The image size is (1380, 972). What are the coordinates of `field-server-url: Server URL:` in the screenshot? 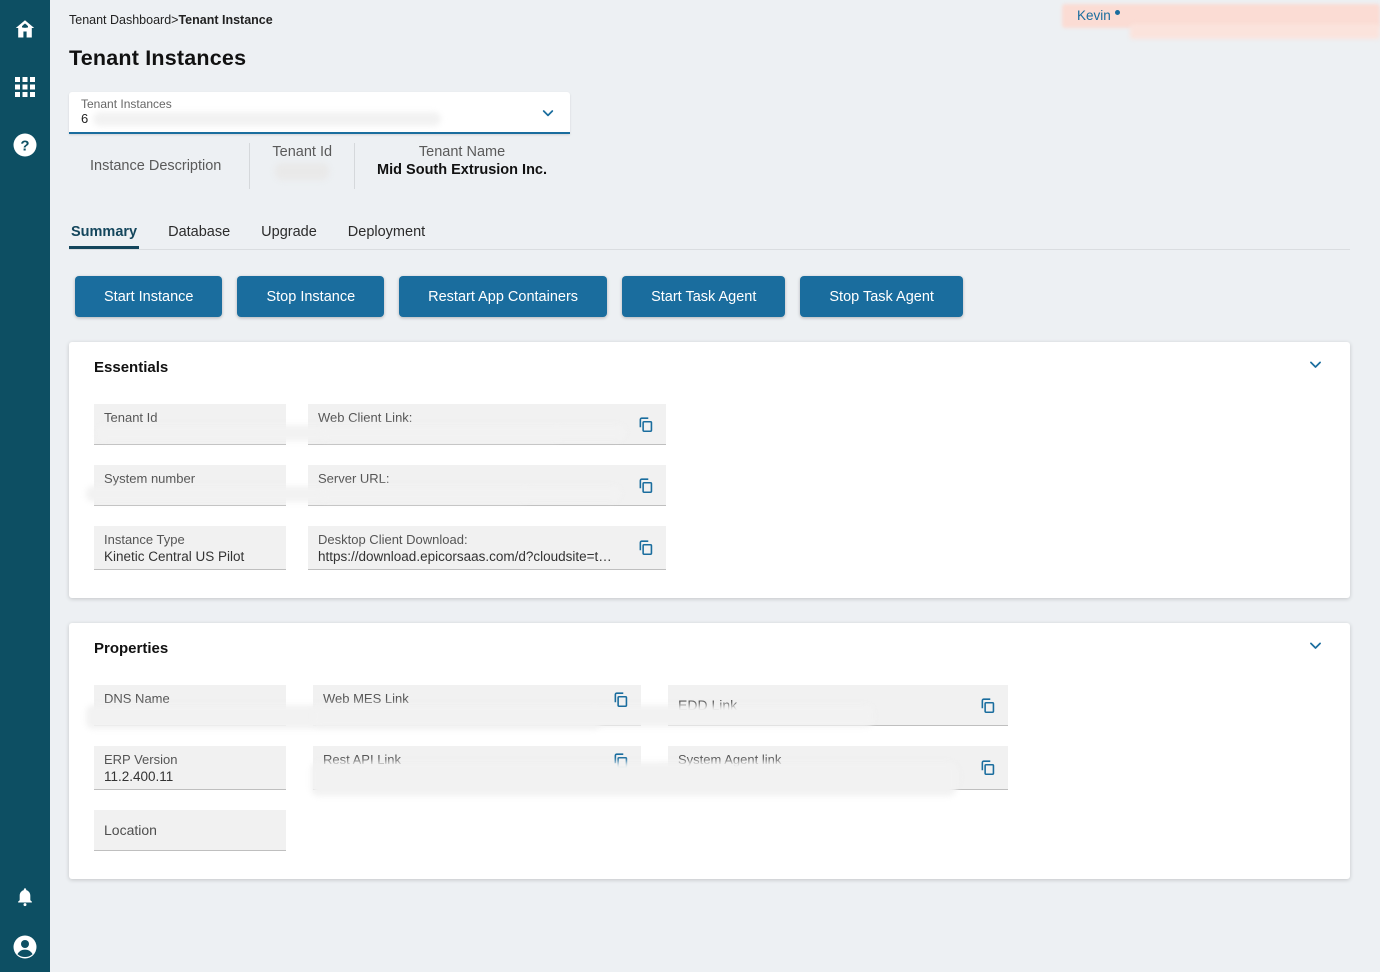 It's located at (487, 485).